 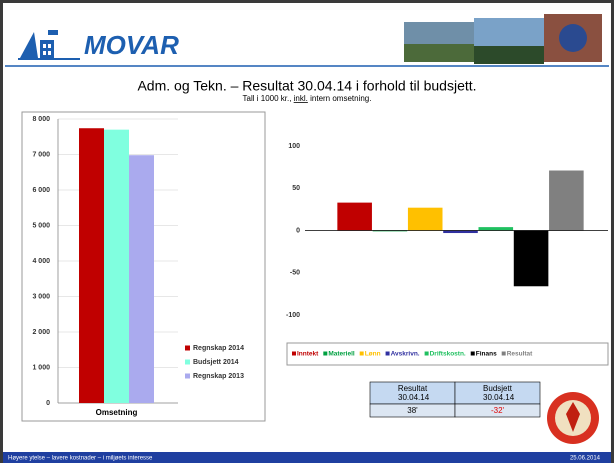 I want to click on table-cell: -32', so click(x=498, y=410).